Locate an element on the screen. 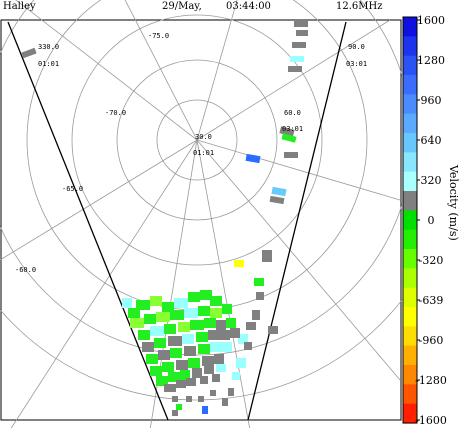  lat-label: -65.0 is located at coordinates (72, 189).